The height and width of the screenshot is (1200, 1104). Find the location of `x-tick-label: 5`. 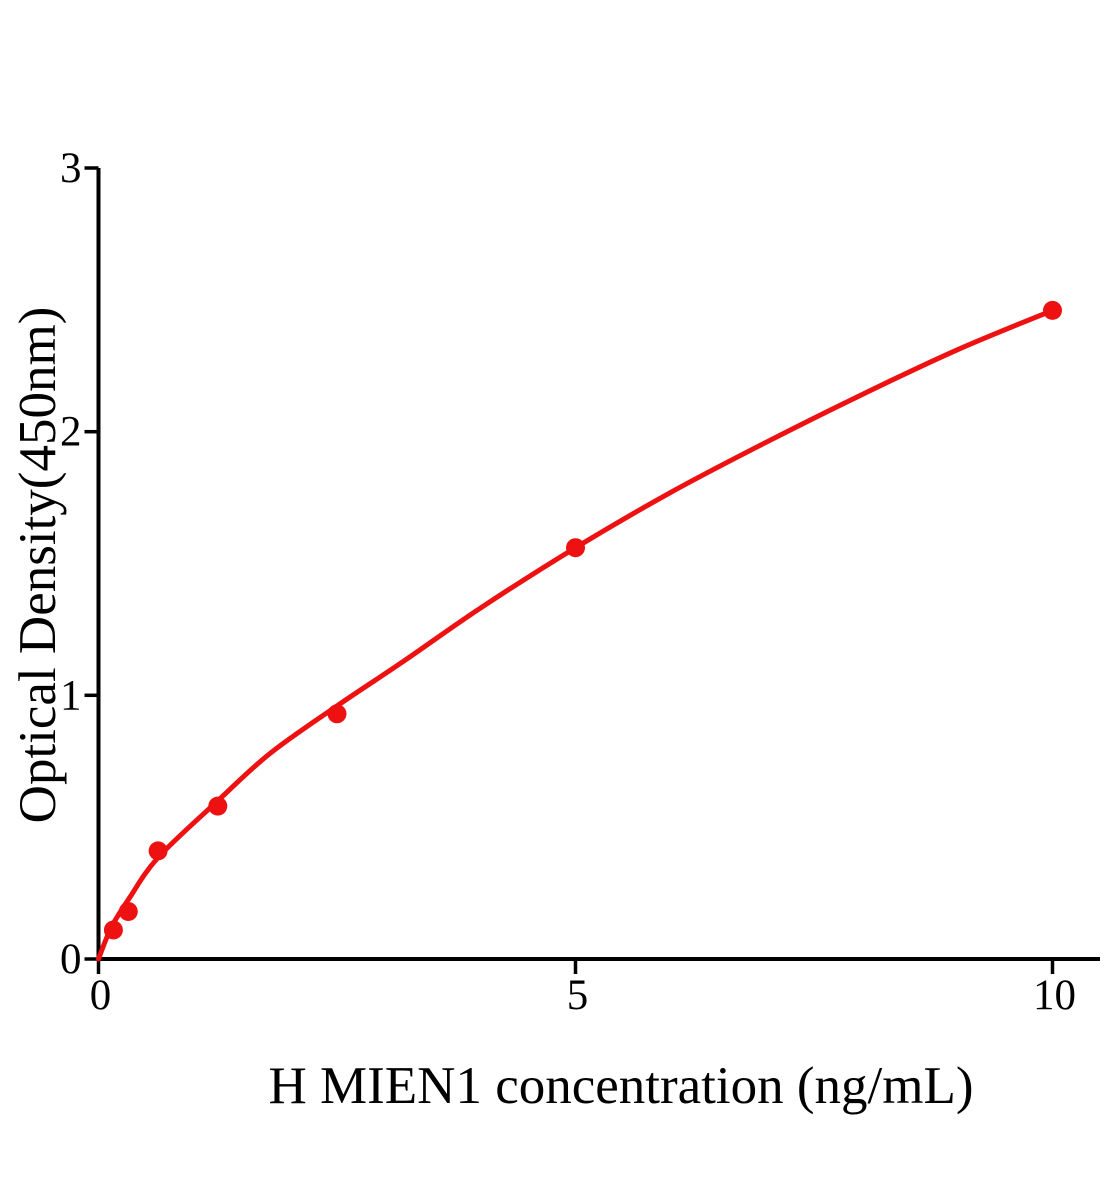

x-tick-label: 5 is located at coordinates (578, 995).